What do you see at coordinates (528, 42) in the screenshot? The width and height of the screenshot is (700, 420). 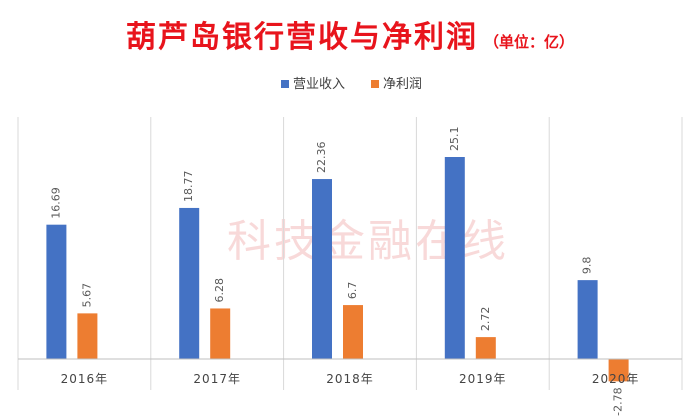 I see `chart-unit: （单位：亿）` at bounding box center [528, 42].